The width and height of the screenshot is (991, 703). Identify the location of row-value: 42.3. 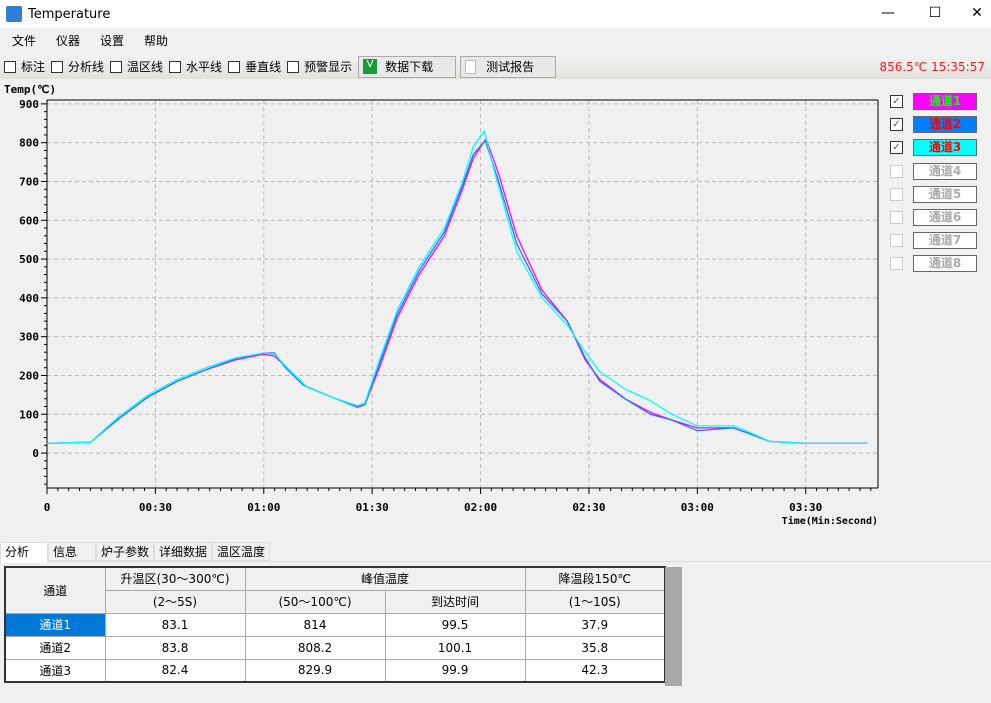
(595, 670).